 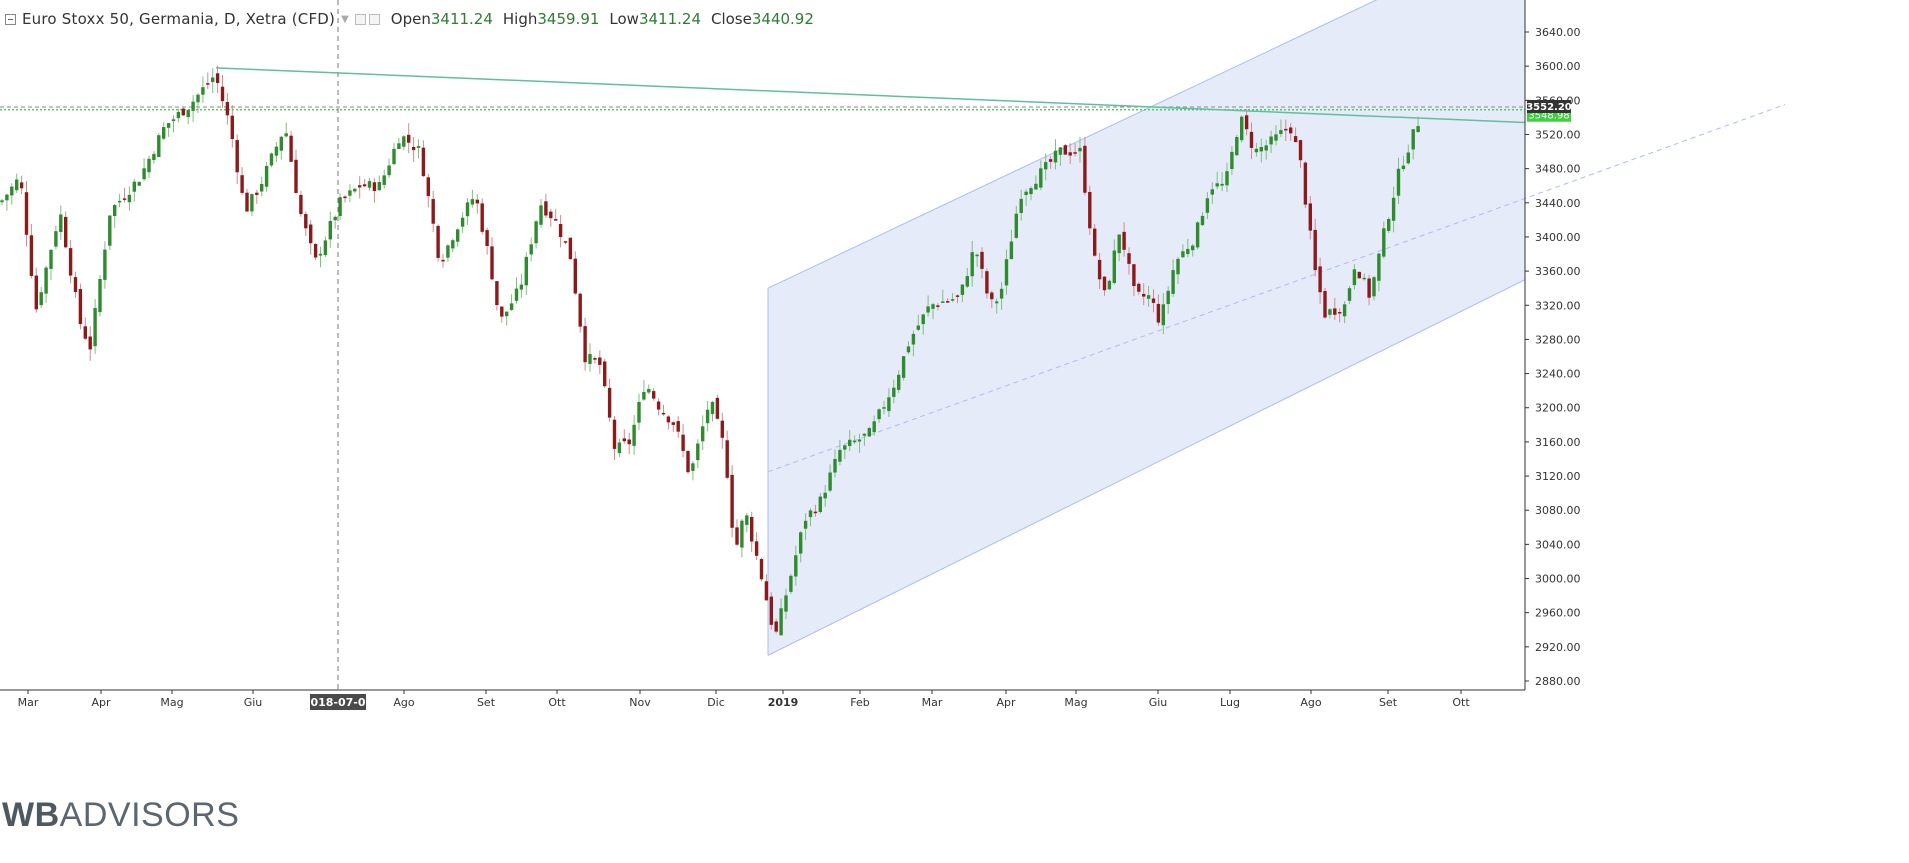 I want to click on x-tick-label: Ott, so click(x=1461, y=702).